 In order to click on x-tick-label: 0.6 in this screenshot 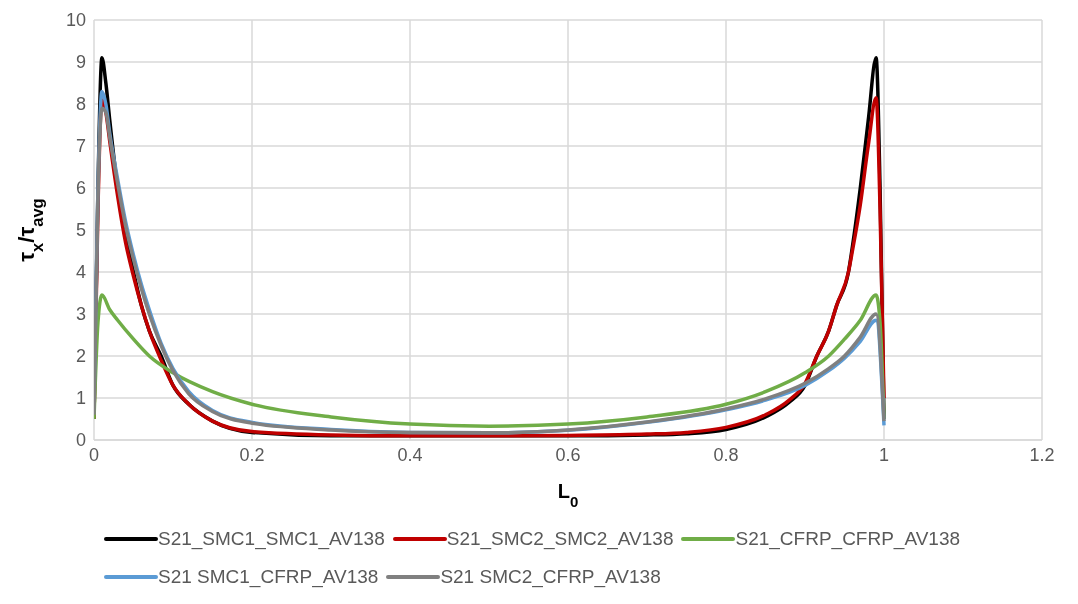, I will do `click(568, 454)`.